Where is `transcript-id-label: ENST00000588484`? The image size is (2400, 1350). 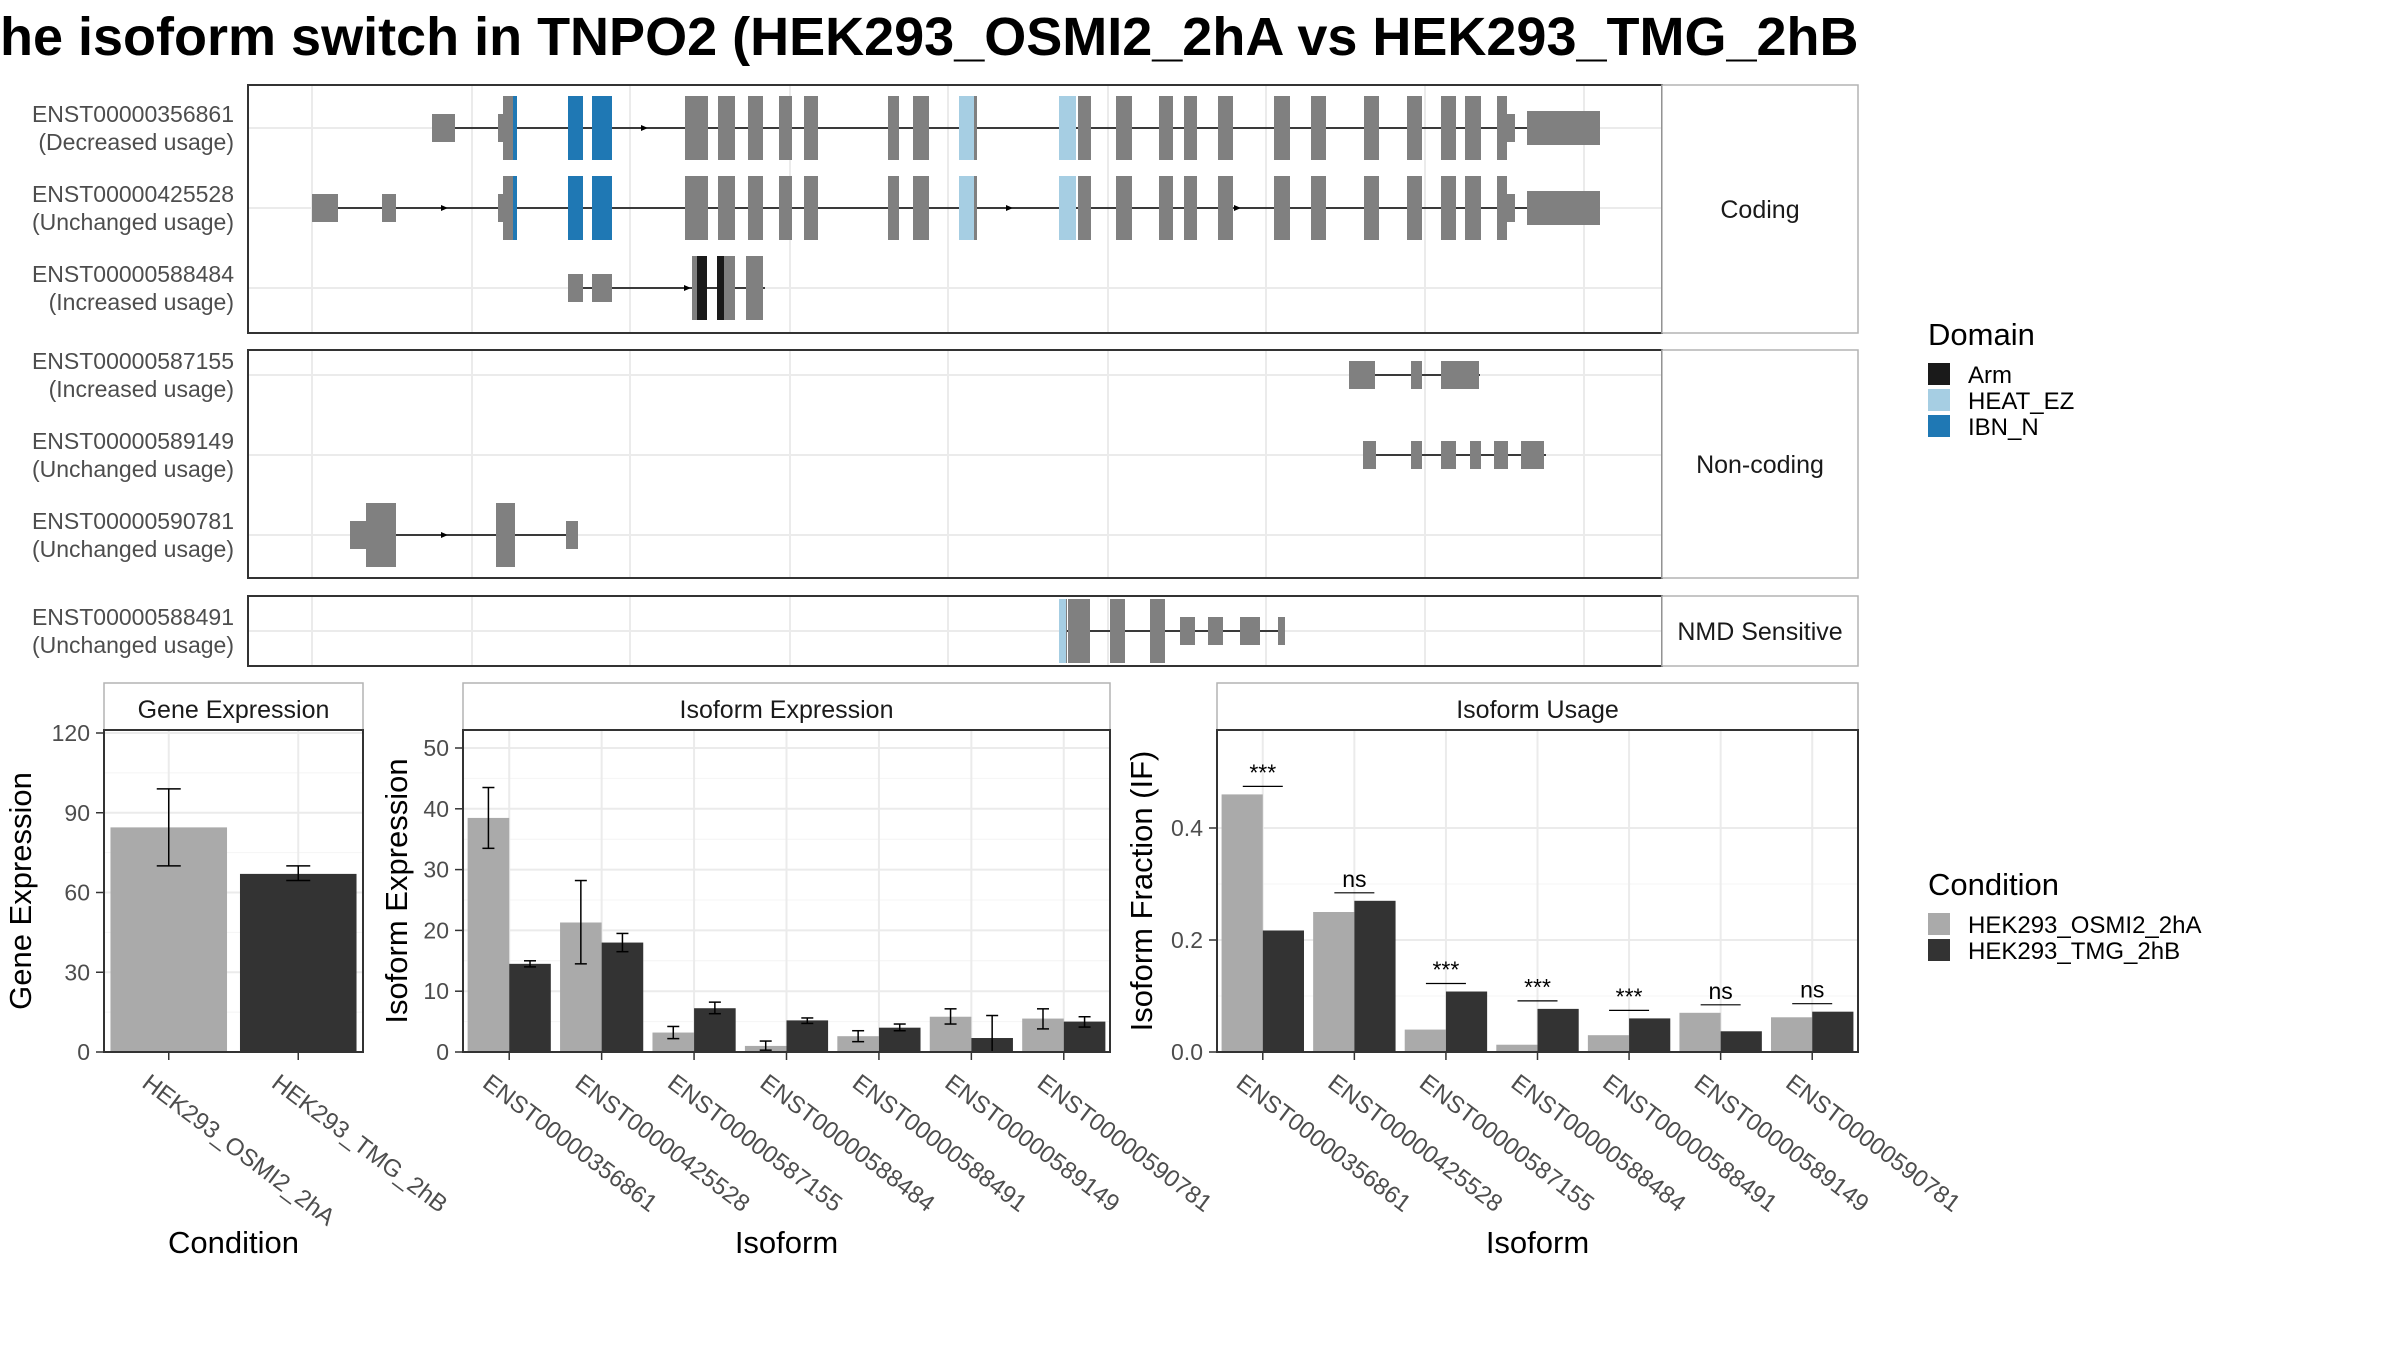 transcript-id-label: ENST00000588484 is located at coordinates (133, 274).